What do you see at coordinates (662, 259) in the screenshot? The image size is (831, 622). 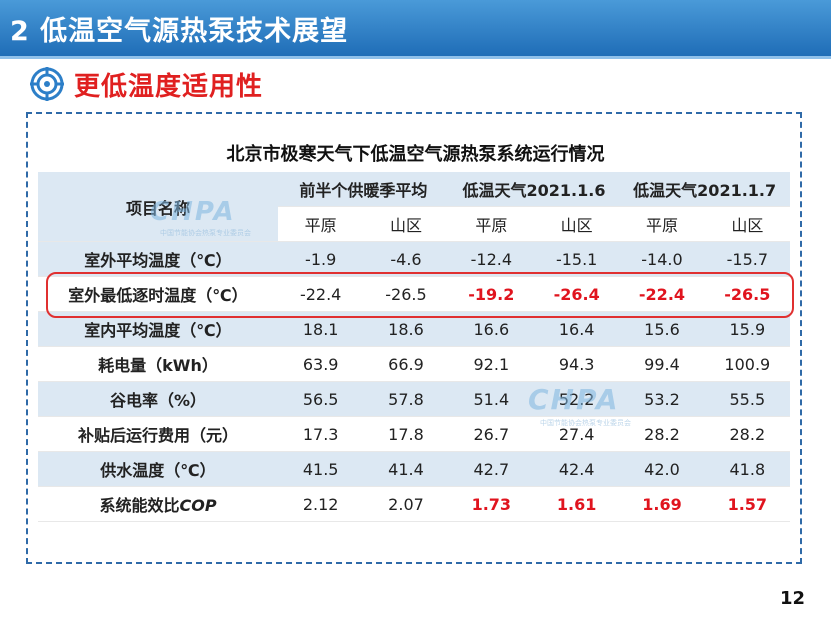 I see `table-cell: -14.0` at bounding box center [662, 259].